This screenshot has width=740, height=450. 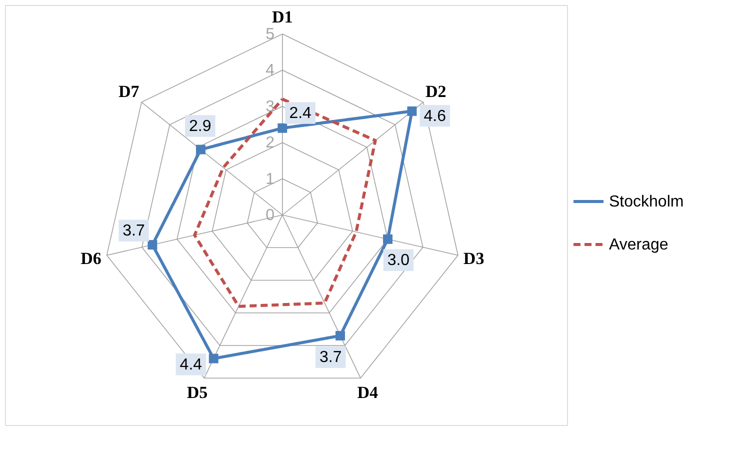 I want to click on data-label: 3.0, so click(x=398, y=261).